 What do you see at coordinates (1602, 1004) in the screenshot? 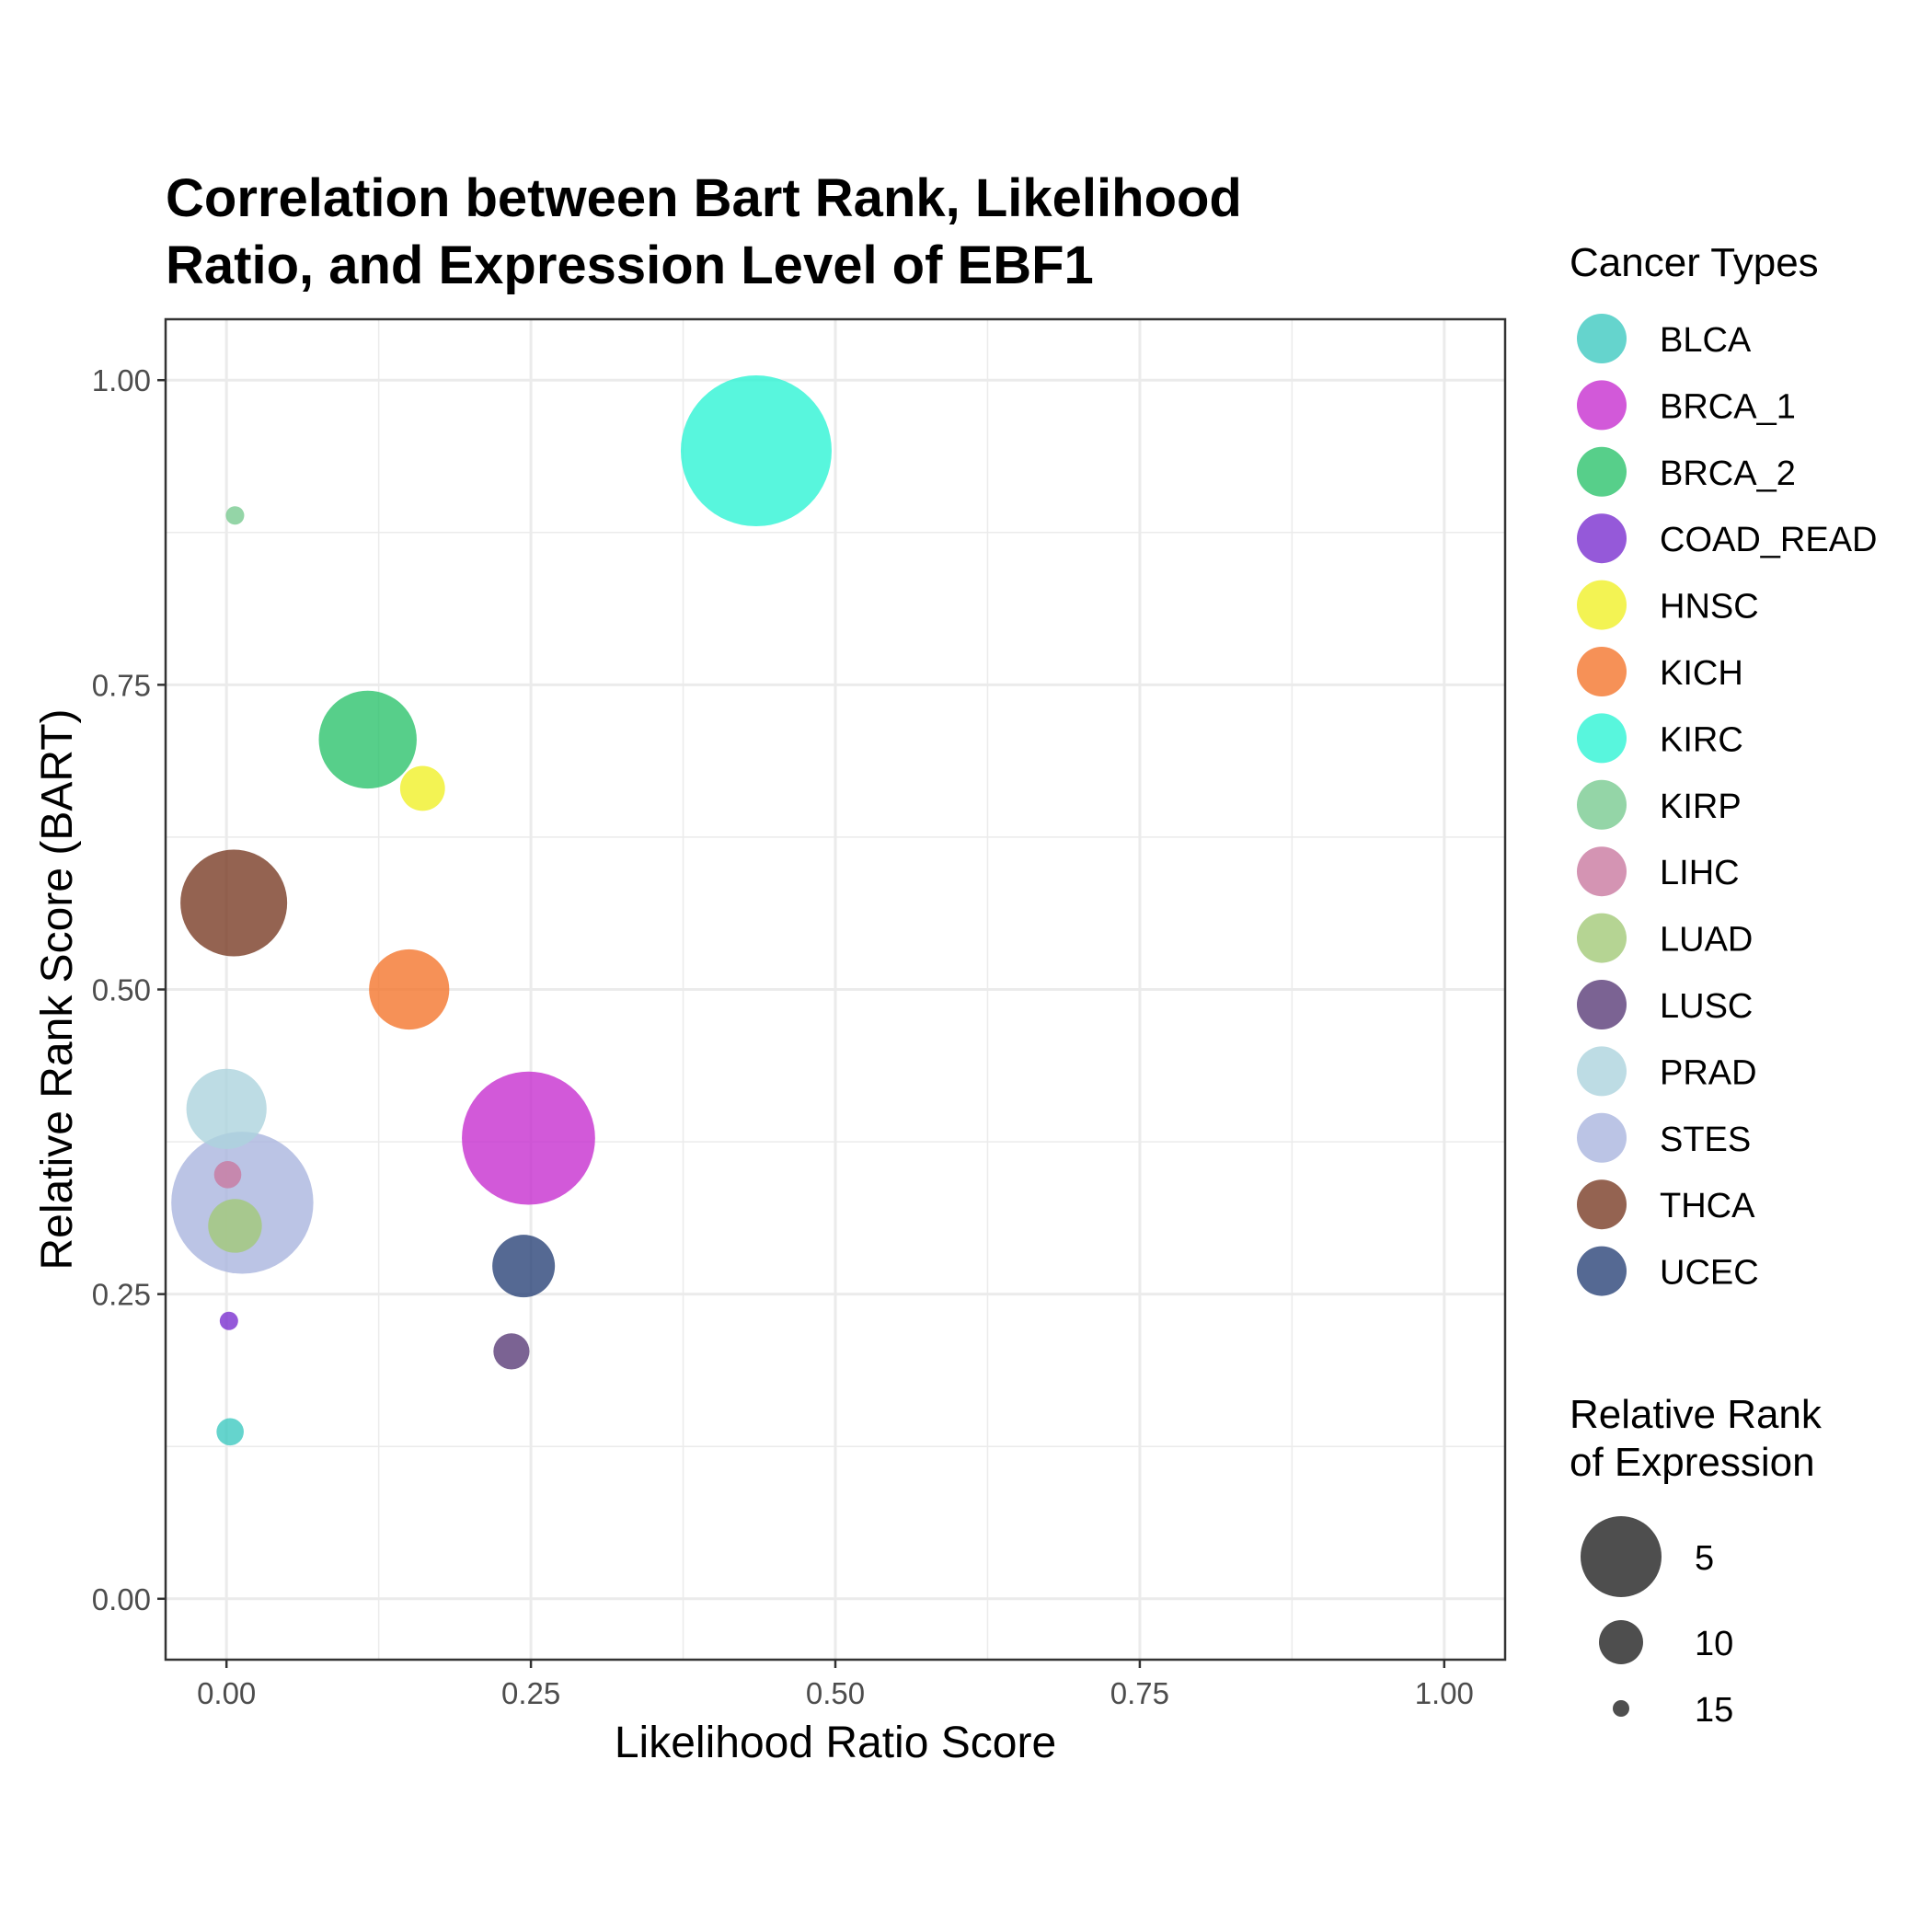
I see `legend-key-lusc` at bounding box center [1602, 1004].